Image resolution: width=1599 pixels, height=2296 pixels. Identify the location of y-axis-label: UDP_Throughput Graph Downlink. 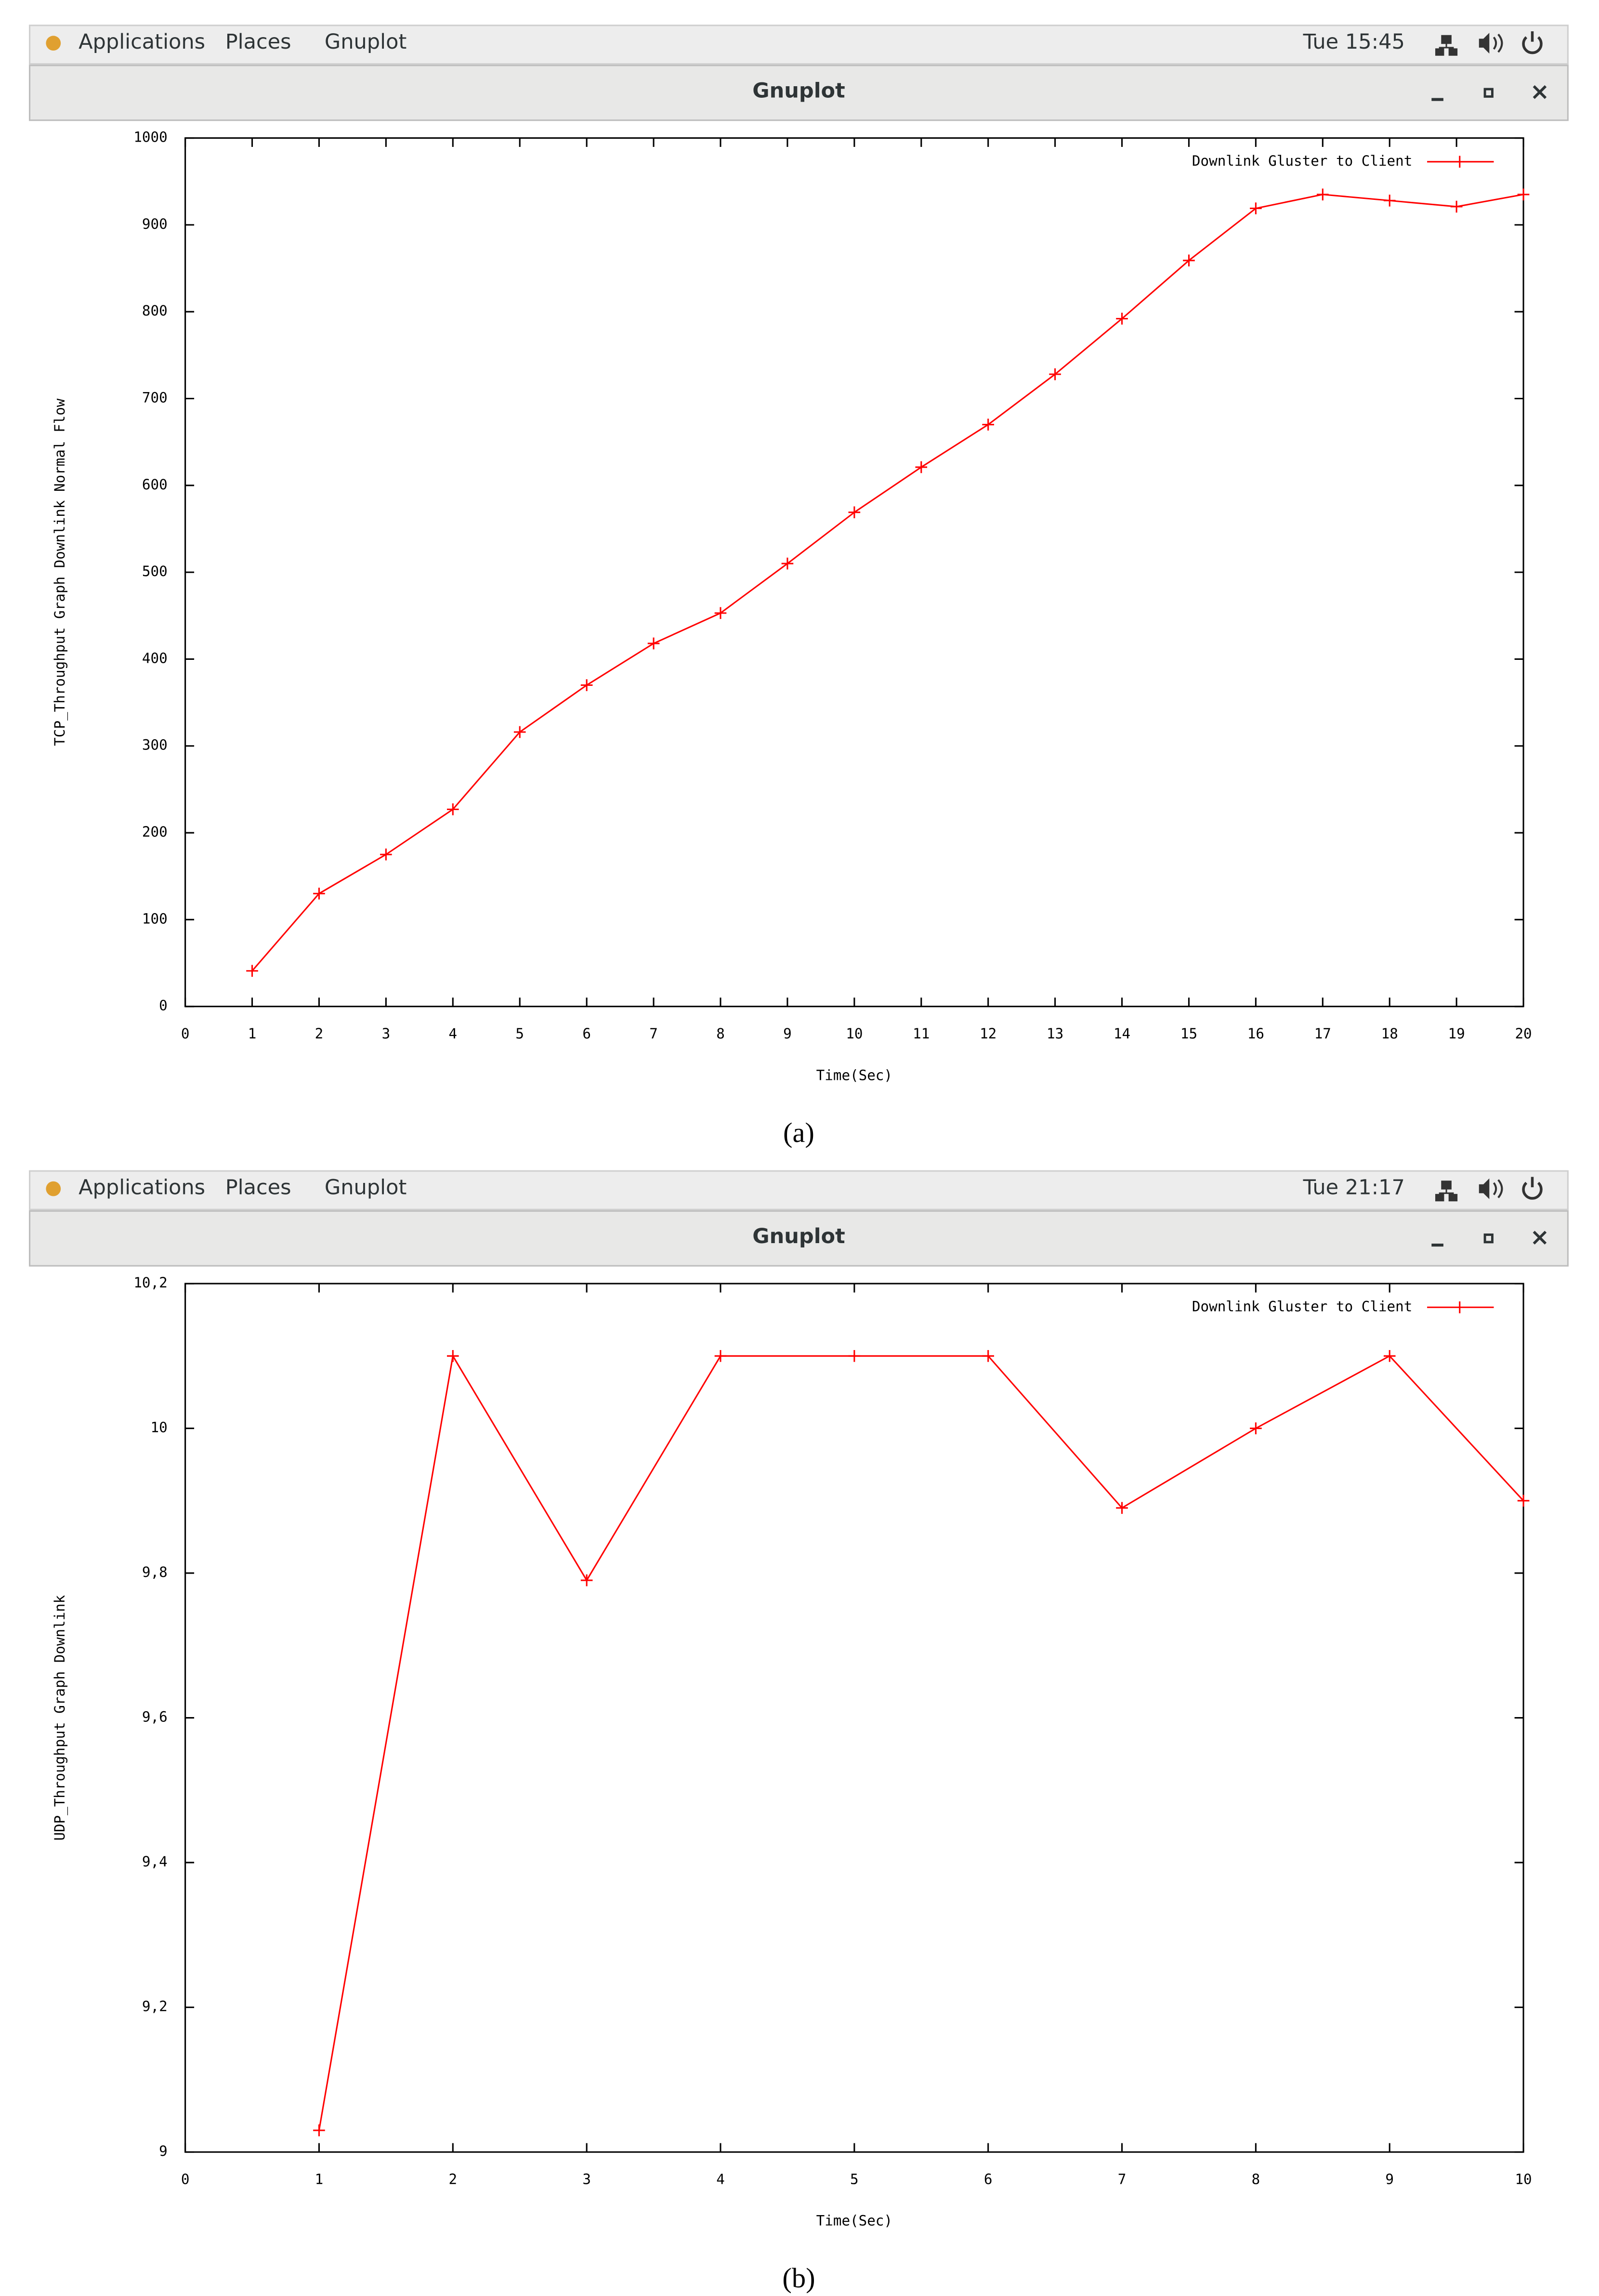
(60, 1718).